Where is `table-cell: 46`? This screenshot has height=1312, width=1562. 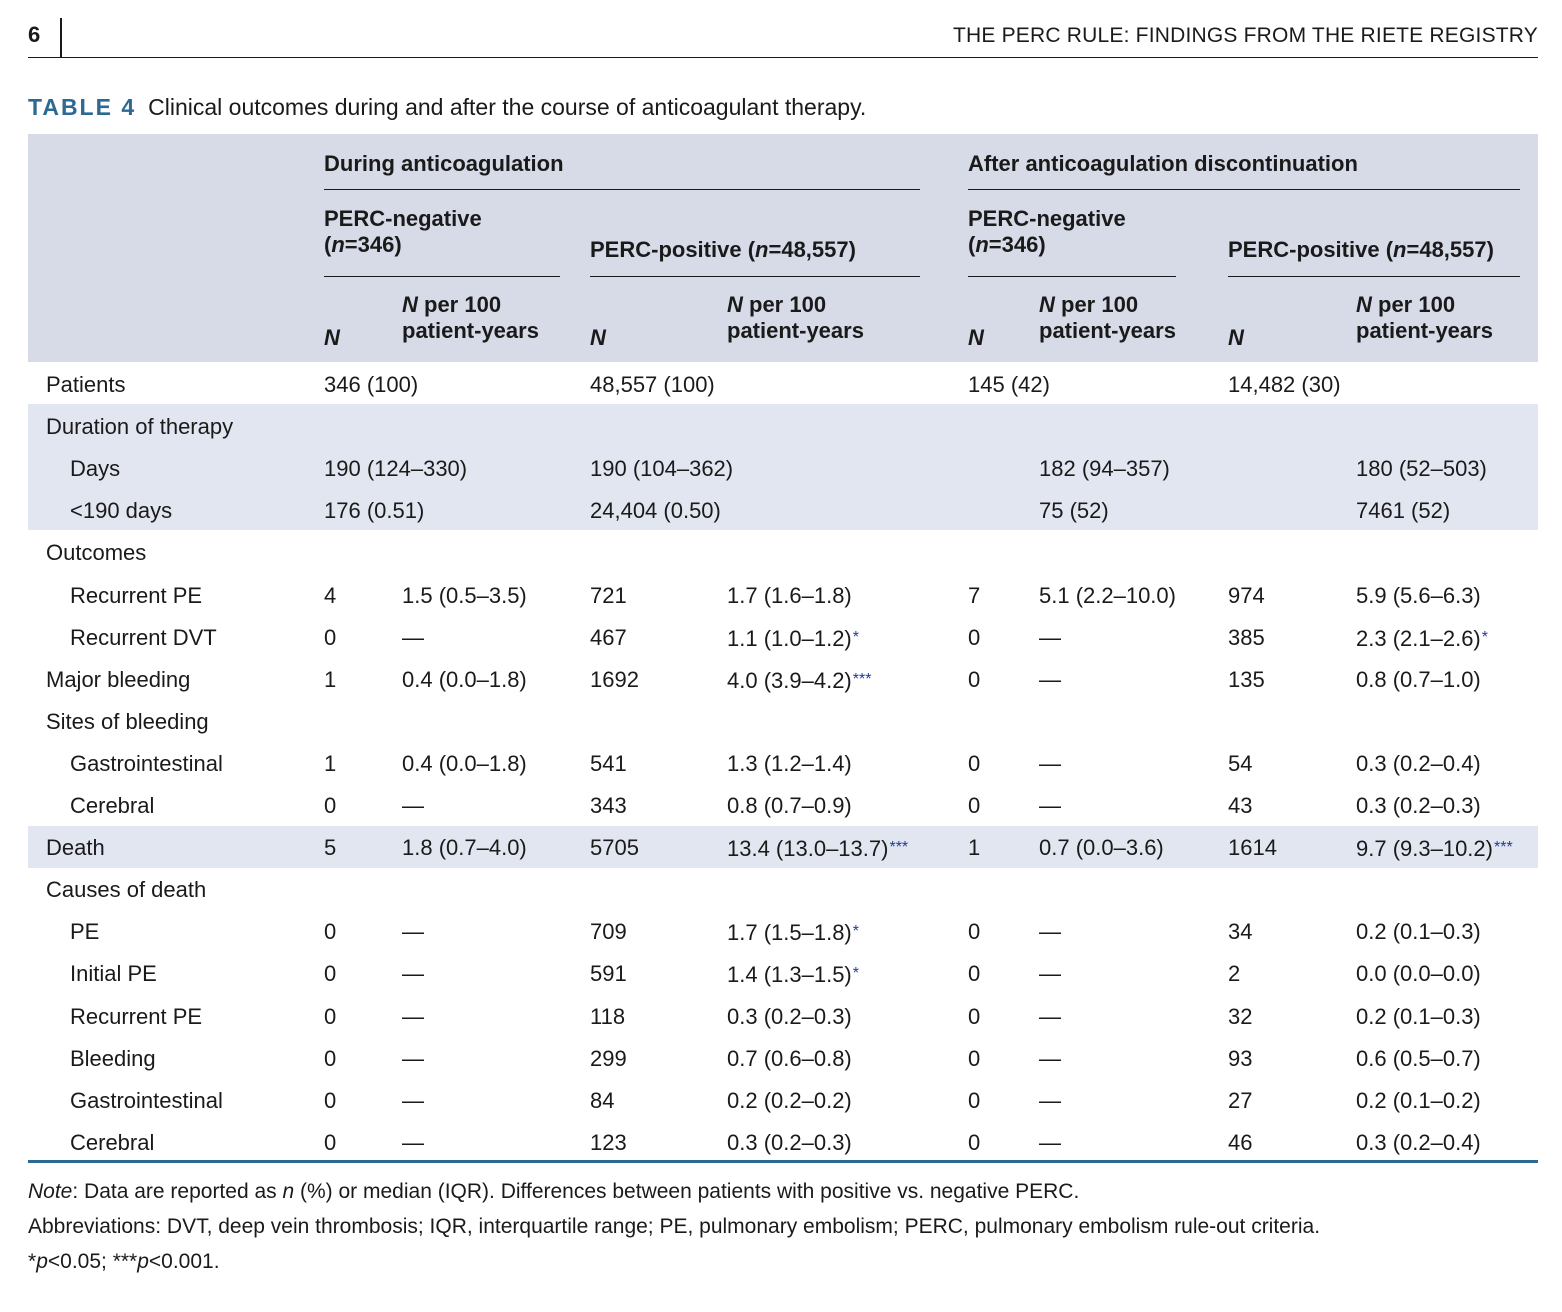 table-cell: 46 is located at coordinates (1240, 1143).